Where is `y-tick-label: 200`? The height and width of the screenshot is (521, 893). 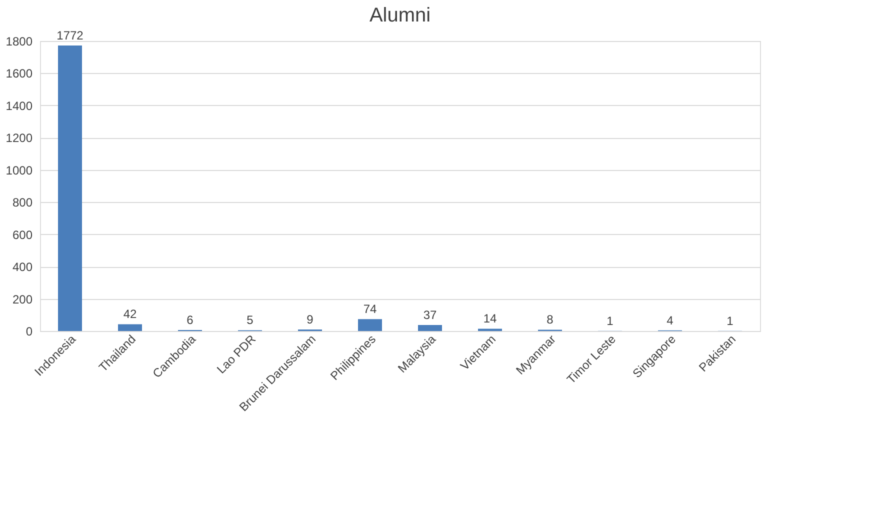
y-tick-label: 200 is located at coordinates (22, 299).